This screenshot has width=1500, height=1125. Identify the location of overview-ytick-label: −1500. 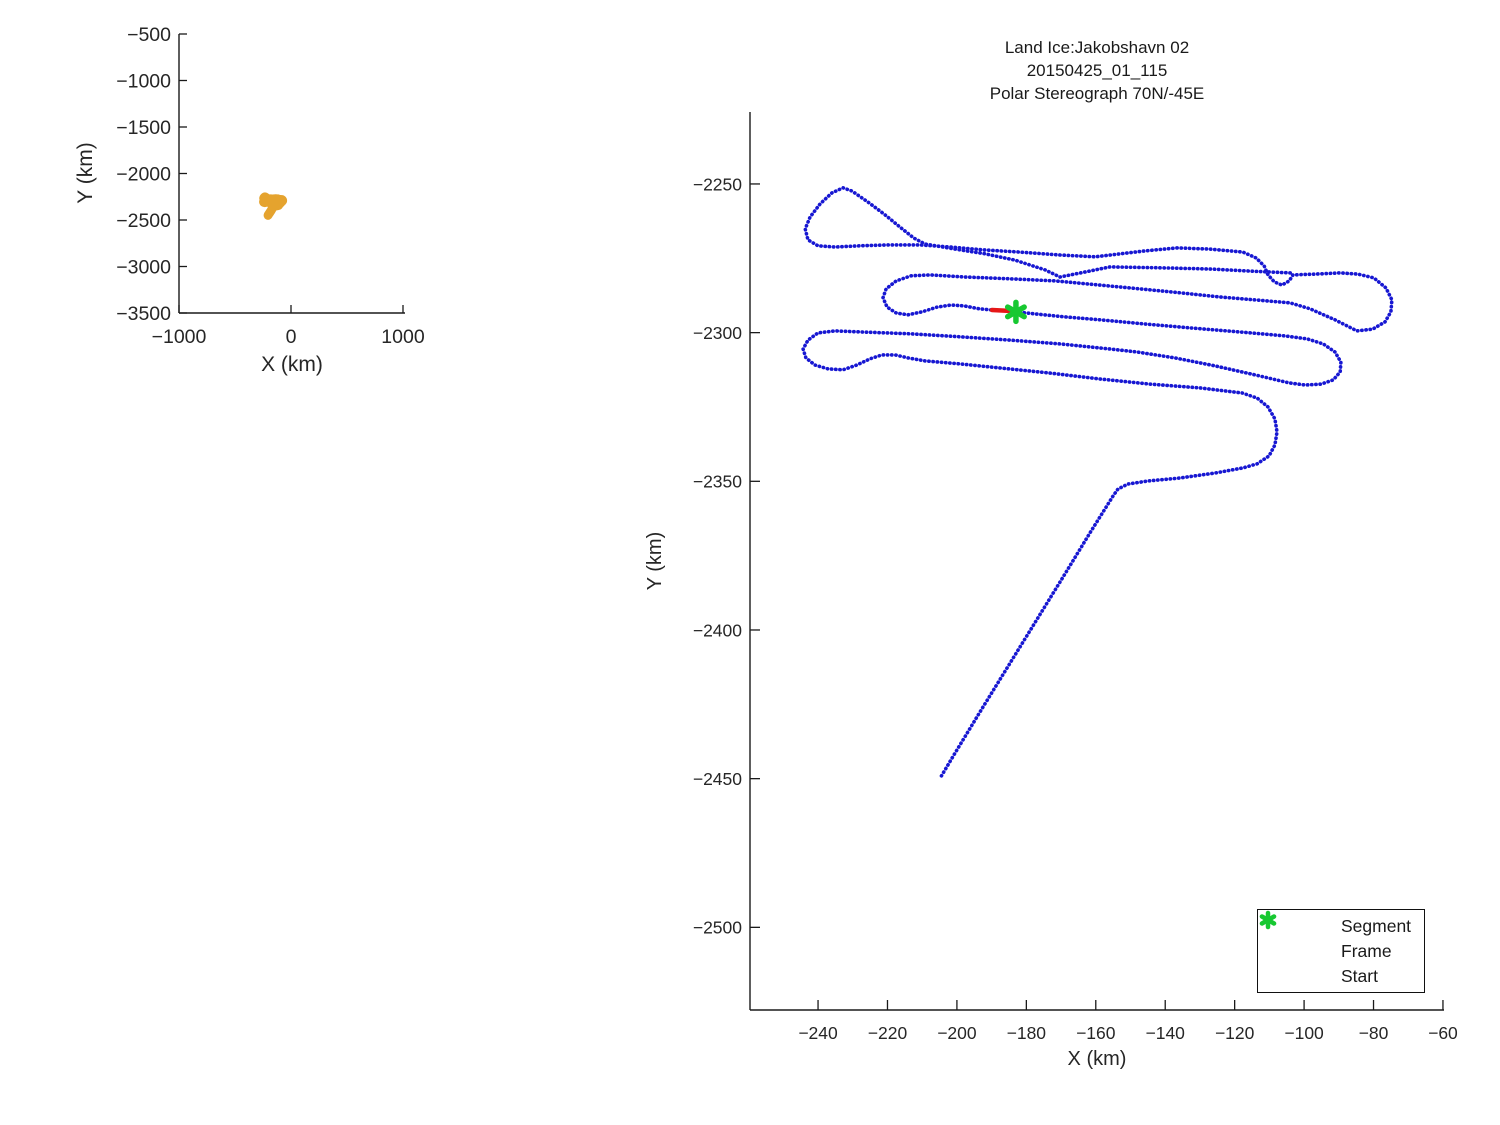
(143, 128).